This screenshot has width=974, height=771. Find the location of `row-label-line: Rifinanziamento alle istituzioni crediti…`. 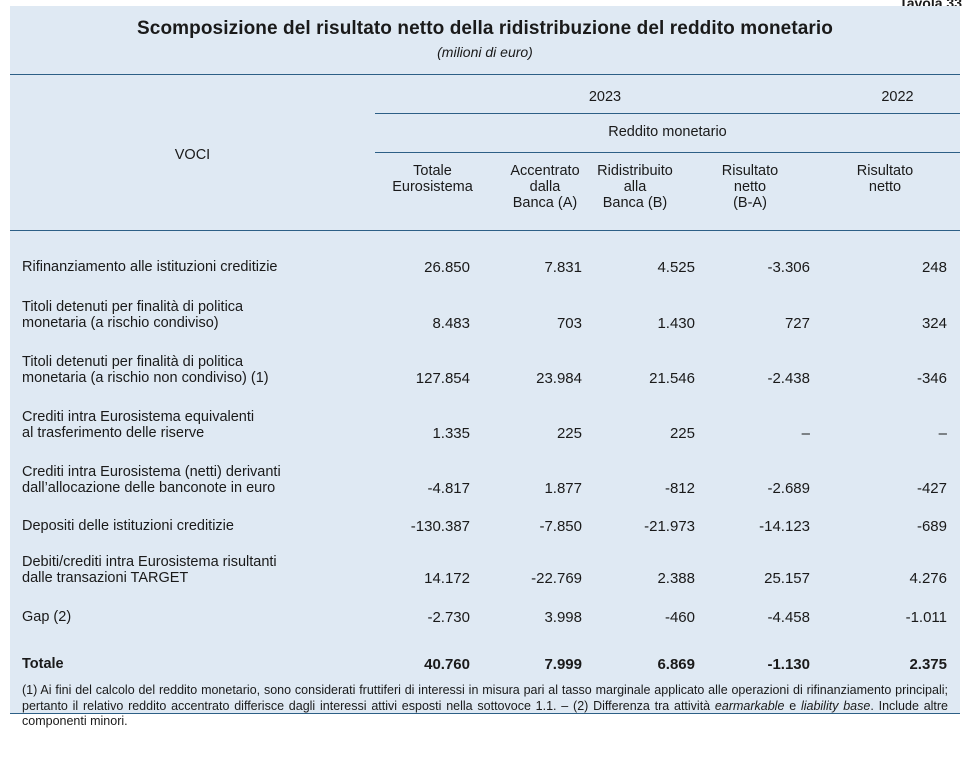

row-label-line: Rifinanziamento alle istituzioni crediti… is located at coordinates (150, 267).